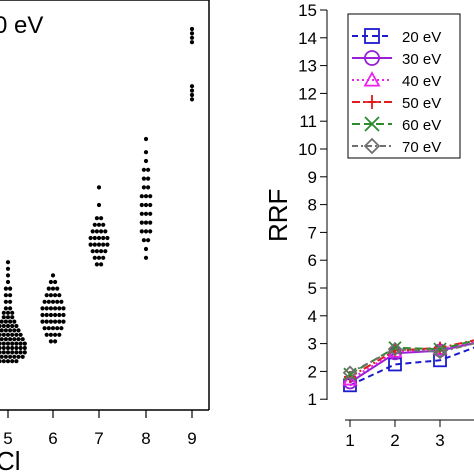  Describe the element at coordinates (312, 344) in the screenshot. I see `right-y-tick-label: 3` at that location.